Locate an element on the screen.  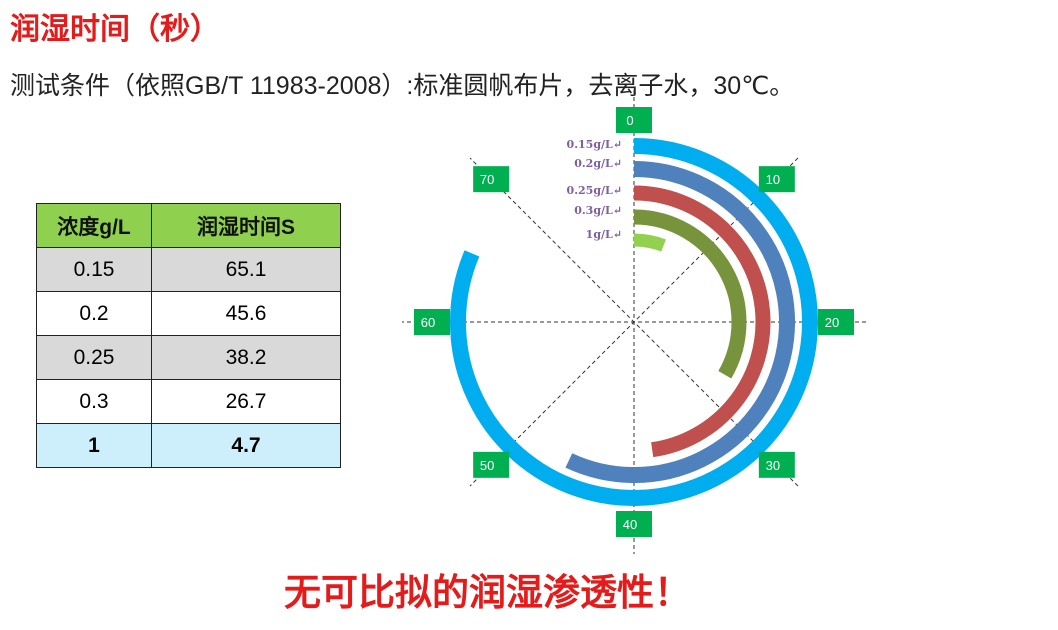
tick-label: 20 is located at coordinates (832, 322).